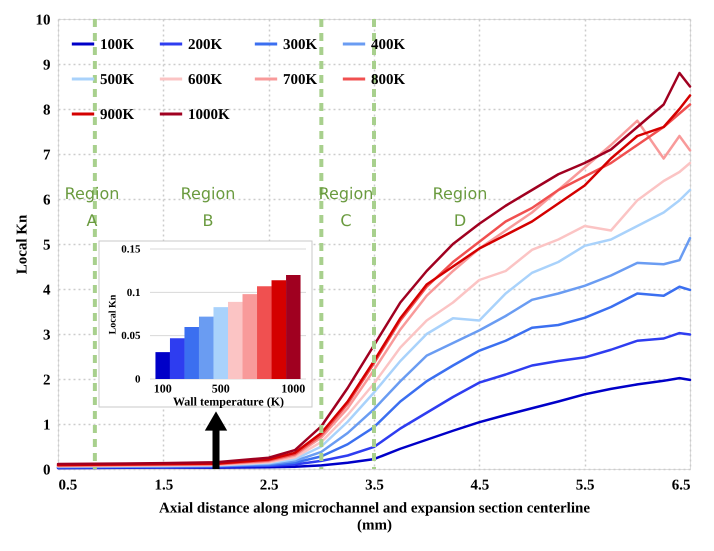 The image size is (714, 551). Describe the element at coordinates (205, 80) in the screenshot. I see `legend-label: 600K` at that location.